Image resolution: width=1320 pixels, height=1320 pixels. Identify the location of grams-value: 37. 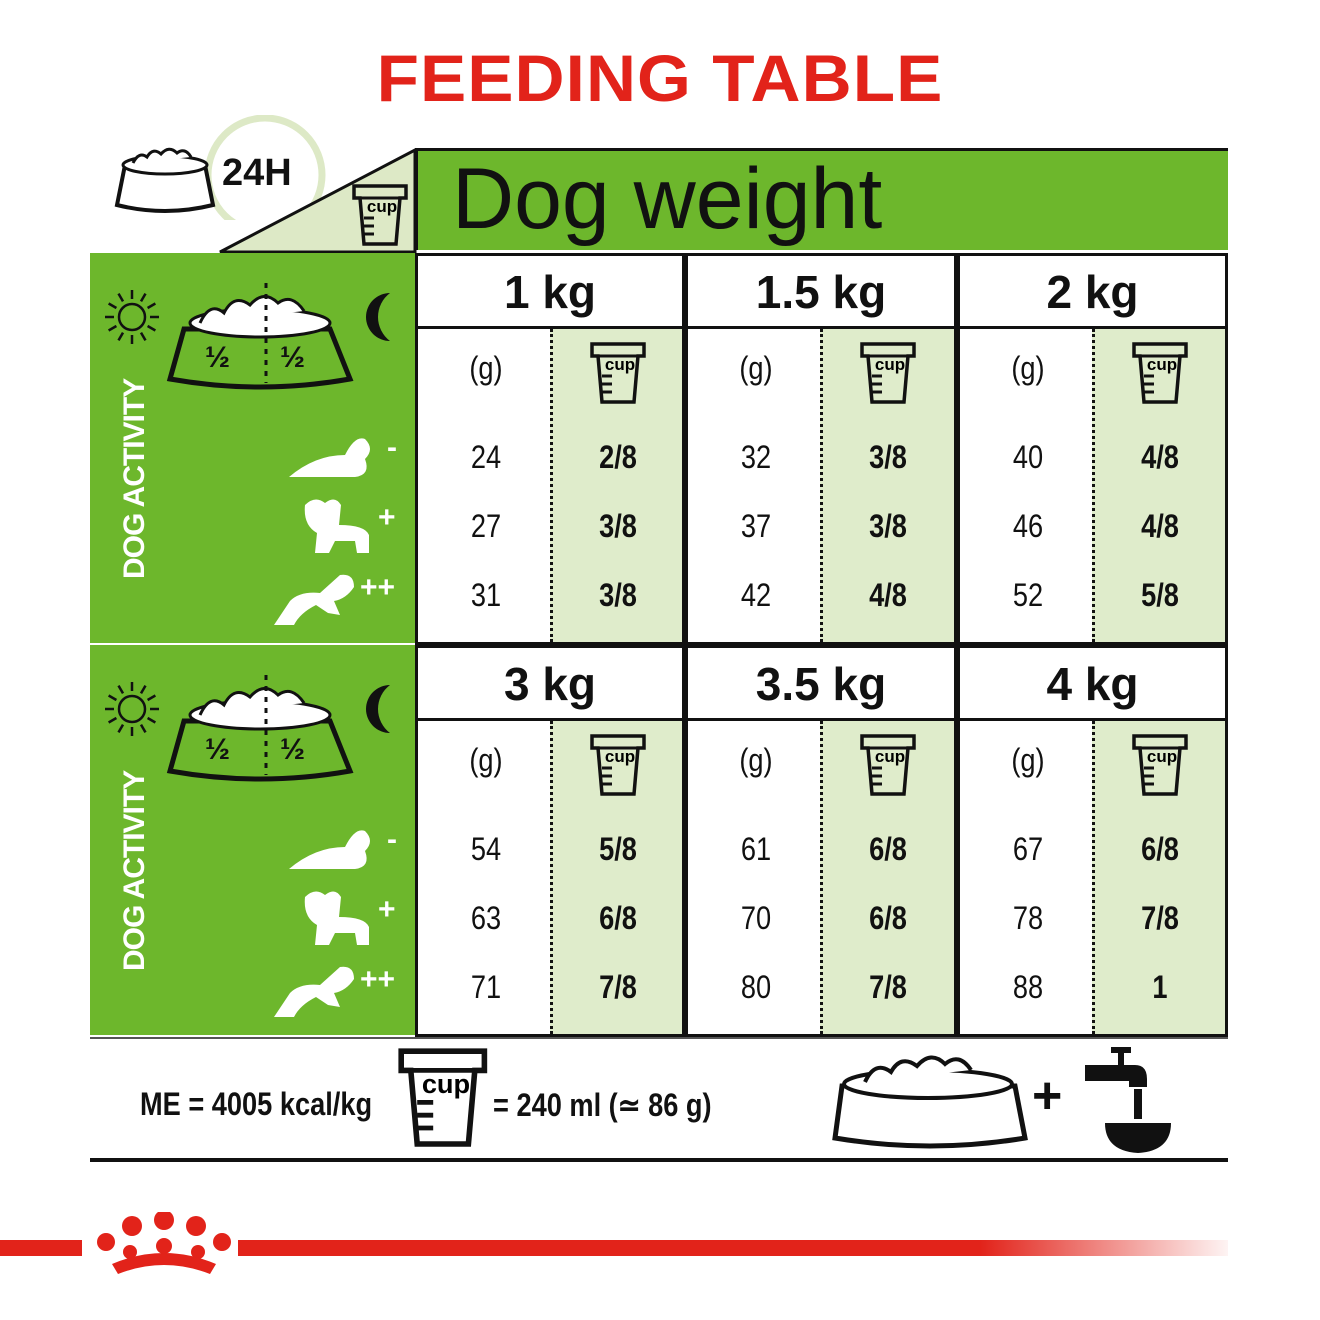
(756, 526).